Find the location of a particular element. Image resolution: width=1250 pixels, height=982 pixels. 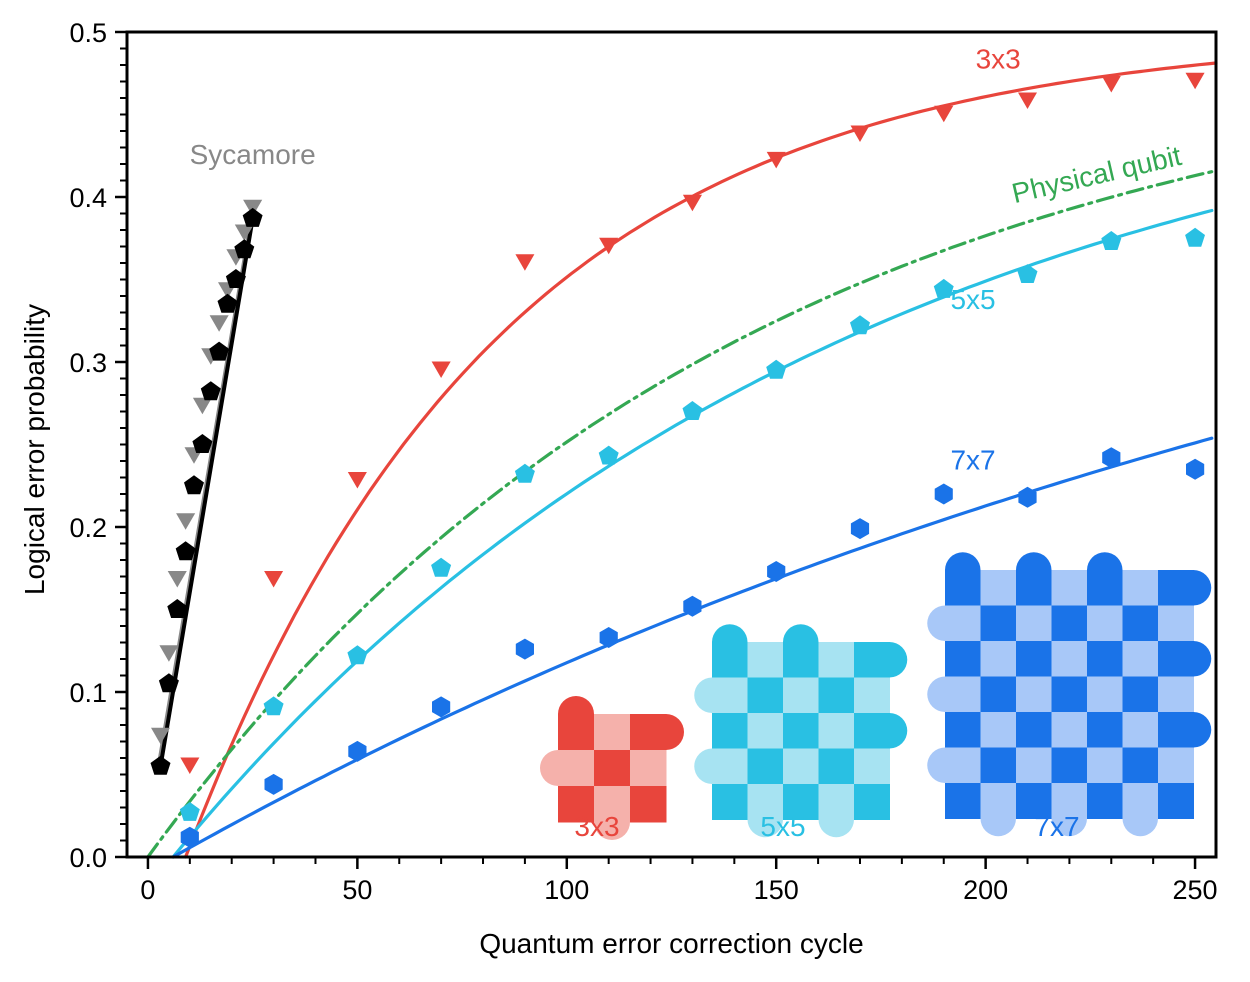

inset-label: 5x5 is located at coordinates (782, 826).